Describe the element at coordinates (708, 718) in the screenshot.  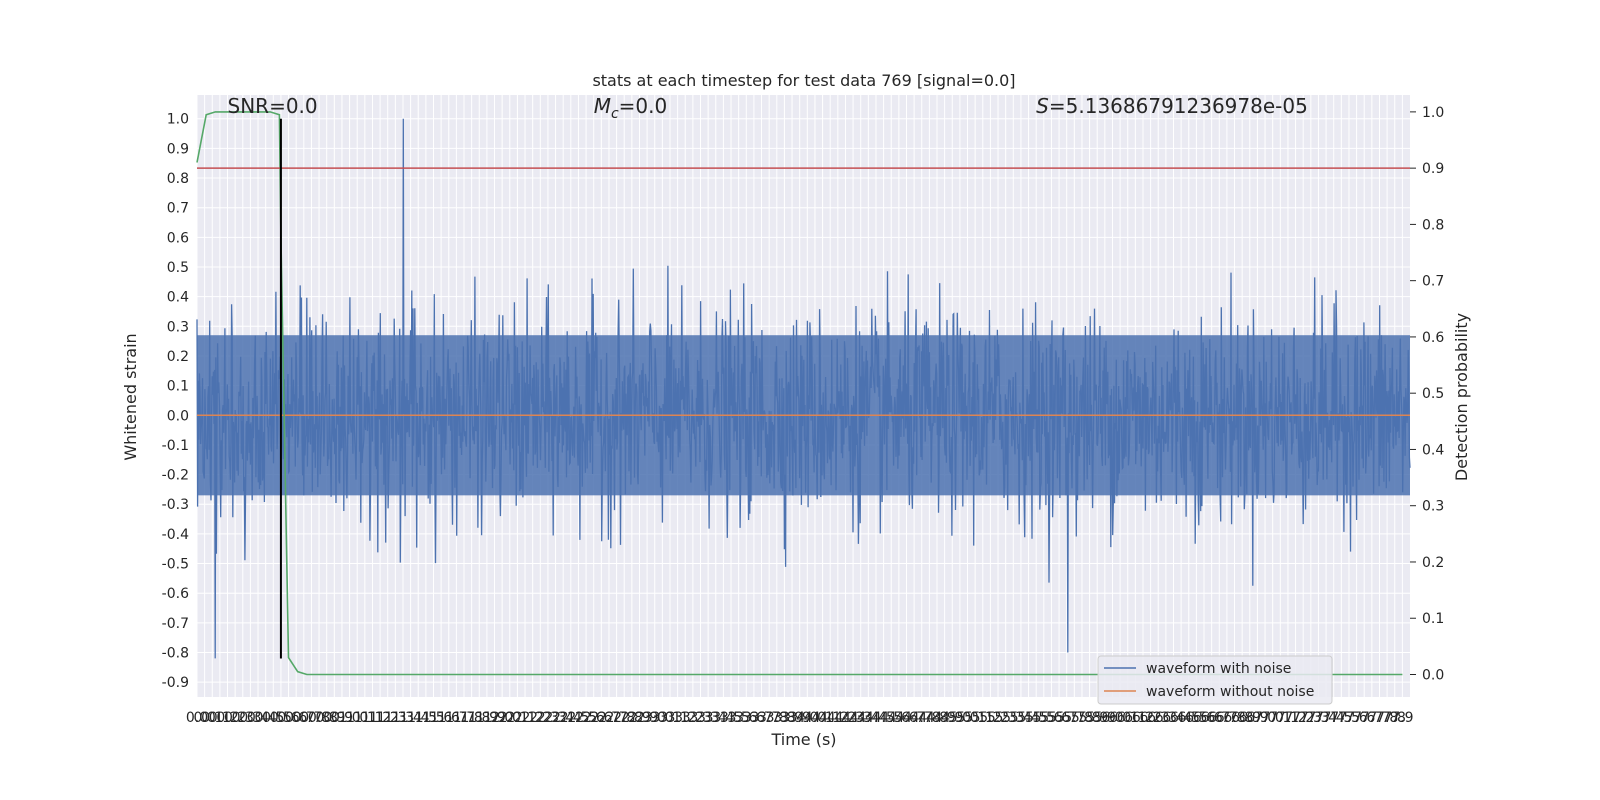
I see `x-tick-label: 3.3` at that location.